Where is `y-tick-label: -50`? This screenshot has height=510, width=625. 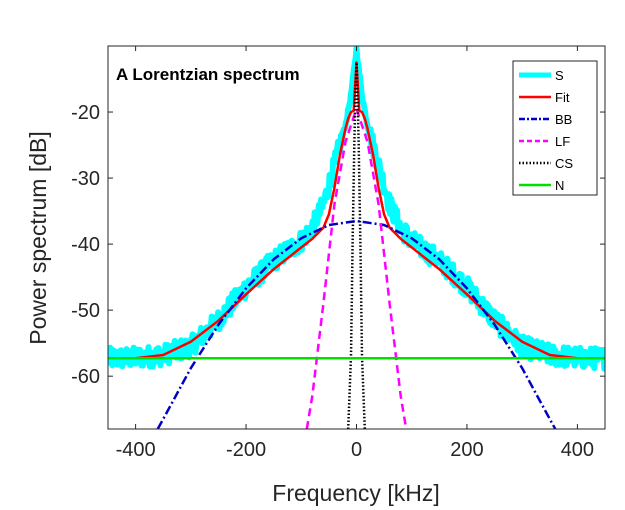
y-tick-label: -50 is located at coordinates (85, 311).